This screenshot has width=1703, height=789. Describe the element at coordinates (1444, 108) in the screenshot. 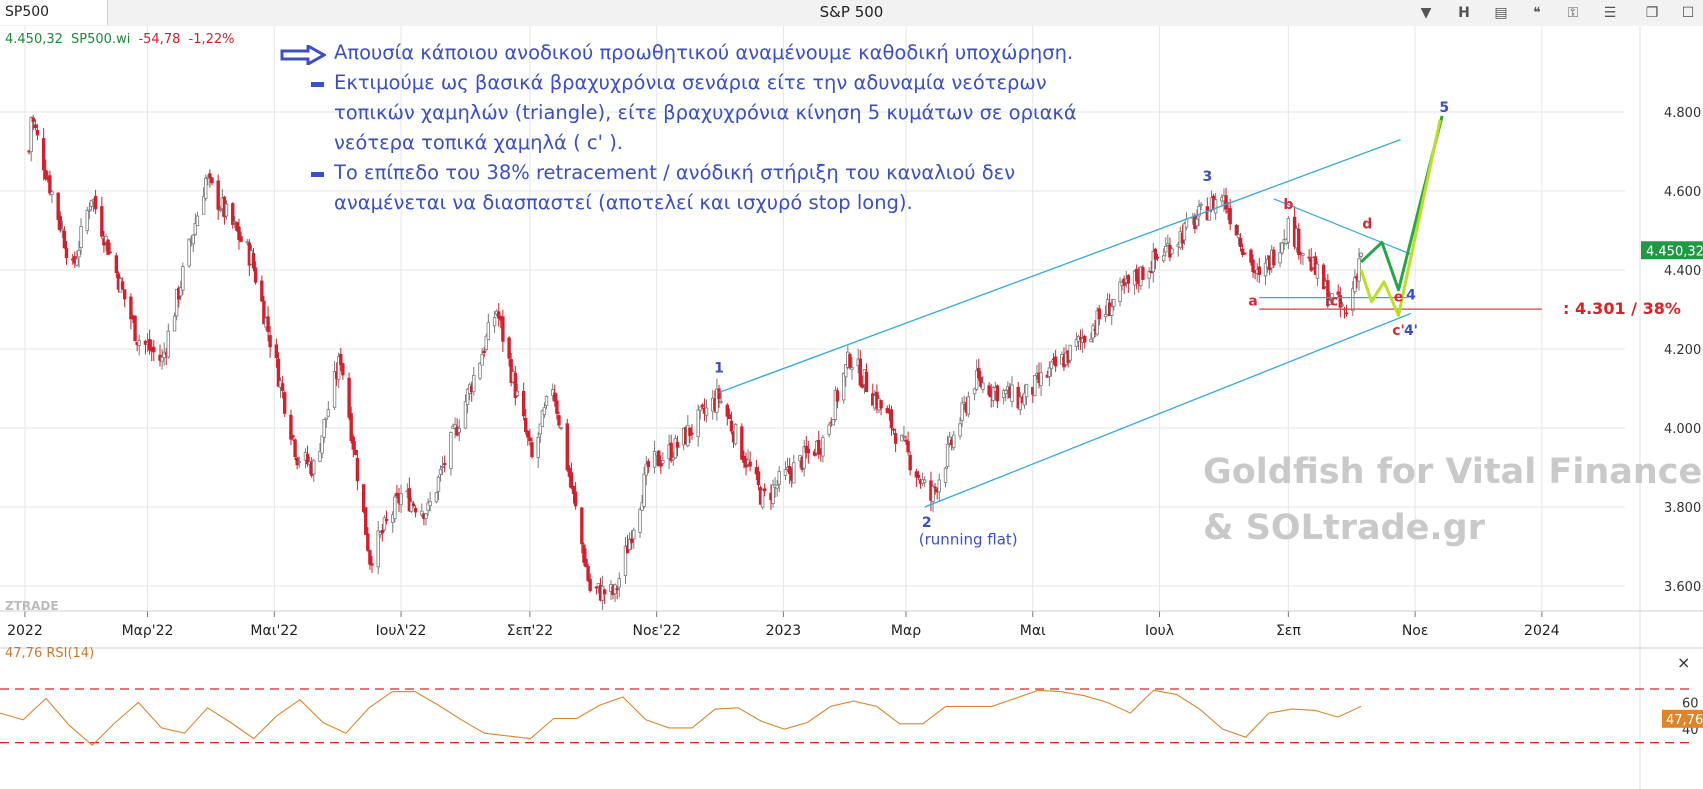

I see `wave-label-w5: 5` at that location.